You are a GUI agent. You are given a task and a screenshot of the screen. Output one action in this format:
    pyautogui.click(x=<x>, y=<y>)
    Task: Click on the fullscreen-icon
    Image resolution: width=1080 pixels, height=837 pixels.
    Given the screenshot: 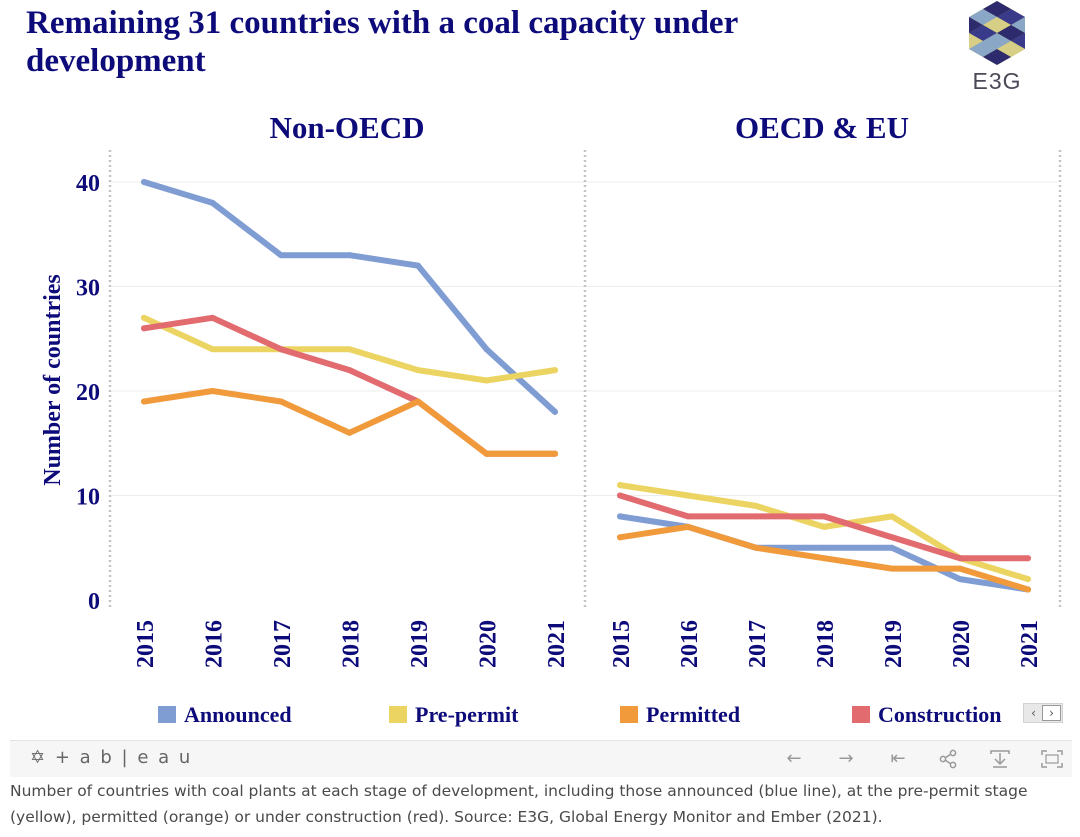 What is the action you would take?
    pyautogui.click(x=1052, y=759)
    